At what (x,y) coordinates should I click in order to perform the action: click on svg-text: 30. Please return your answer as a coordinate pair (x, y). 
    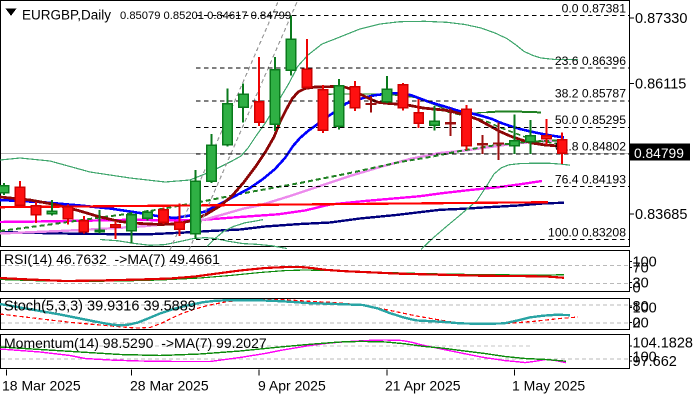
    Looking at the image, I should click on (641, 284).